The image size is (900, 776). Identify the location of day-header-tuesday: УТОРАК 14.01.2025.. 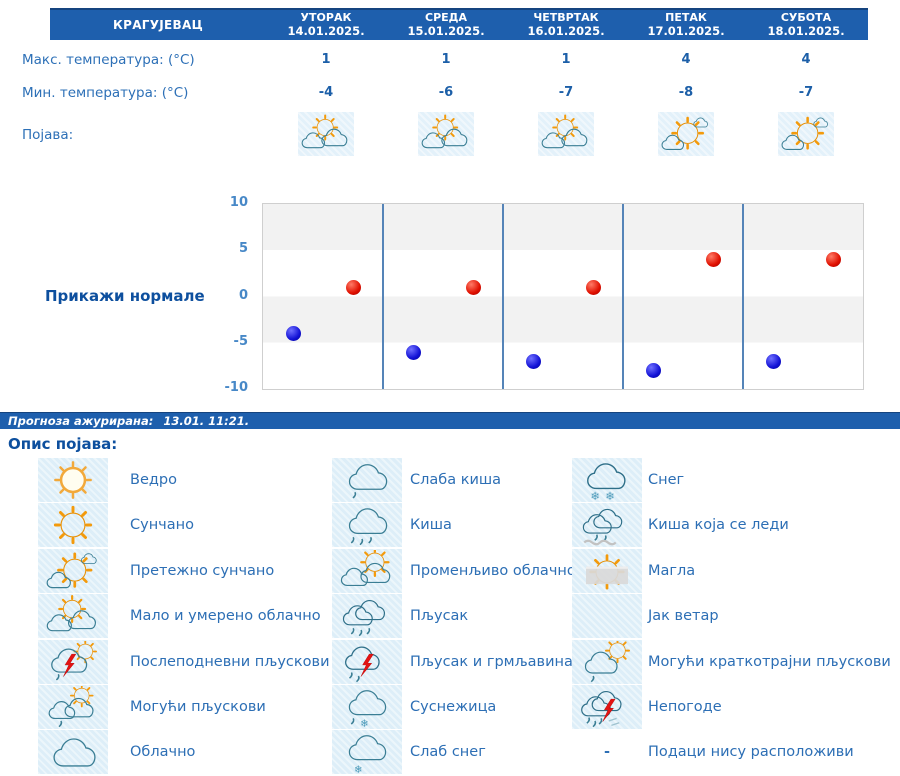
(326, 25).